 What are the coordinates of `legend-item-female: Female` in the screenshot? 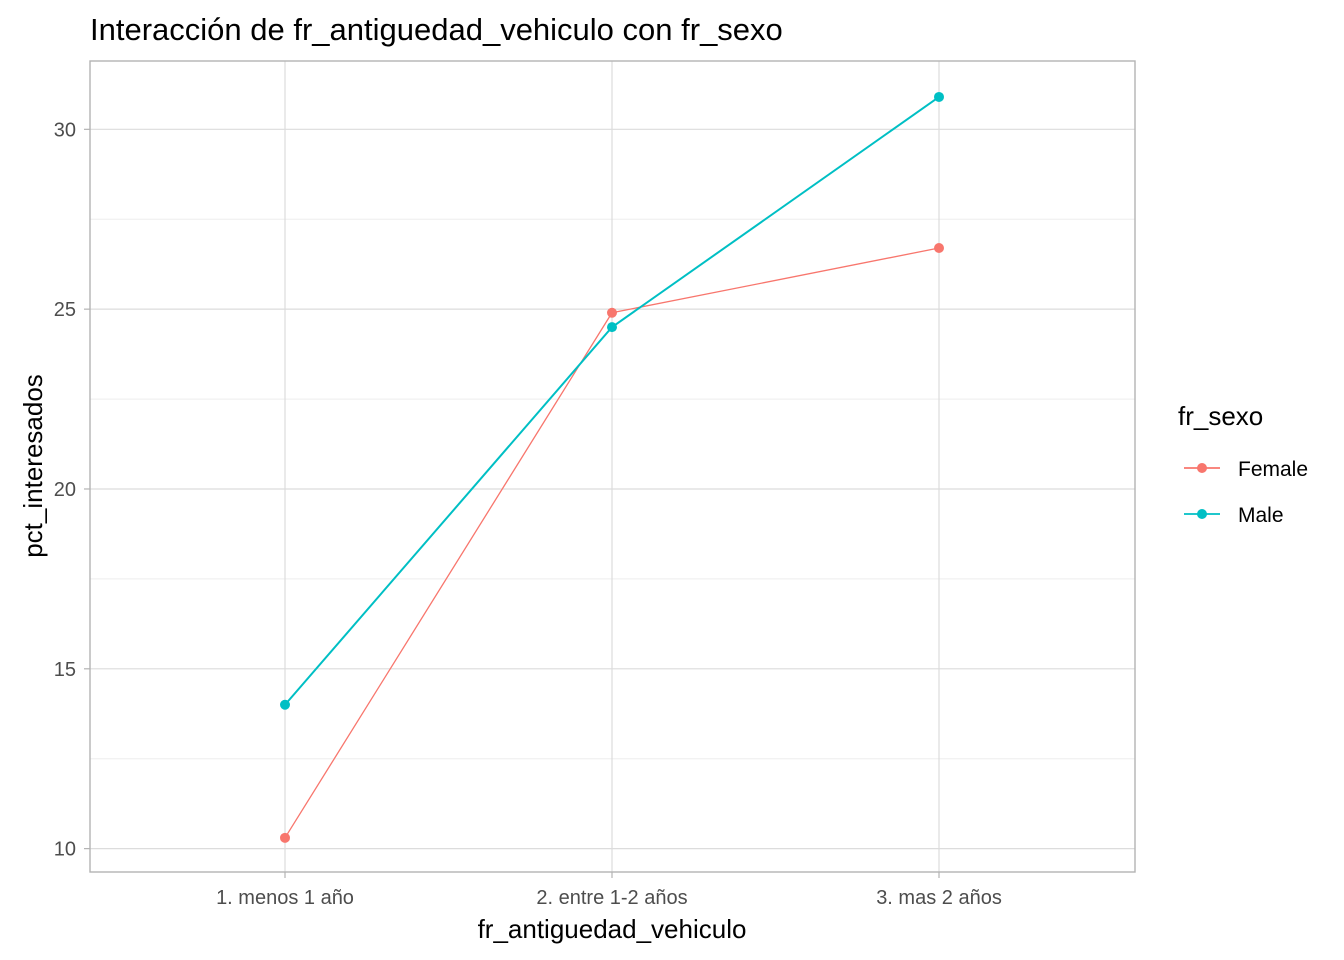 It's located at (1246, 469).